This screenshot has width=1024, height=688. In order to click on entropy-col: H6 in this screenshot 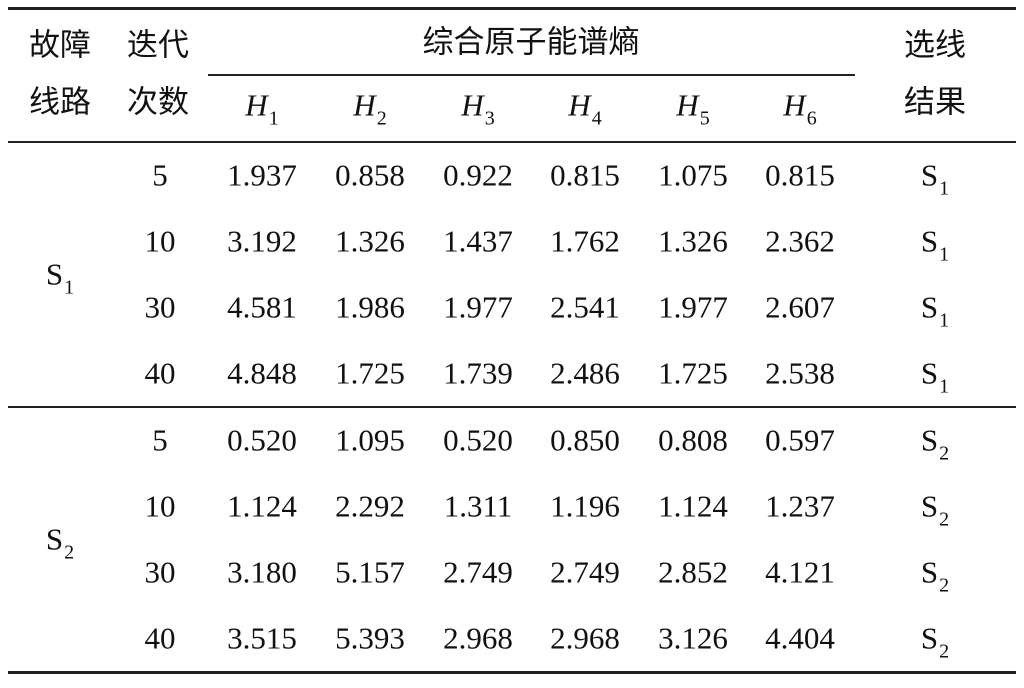, I will do `click(799, 108)`.